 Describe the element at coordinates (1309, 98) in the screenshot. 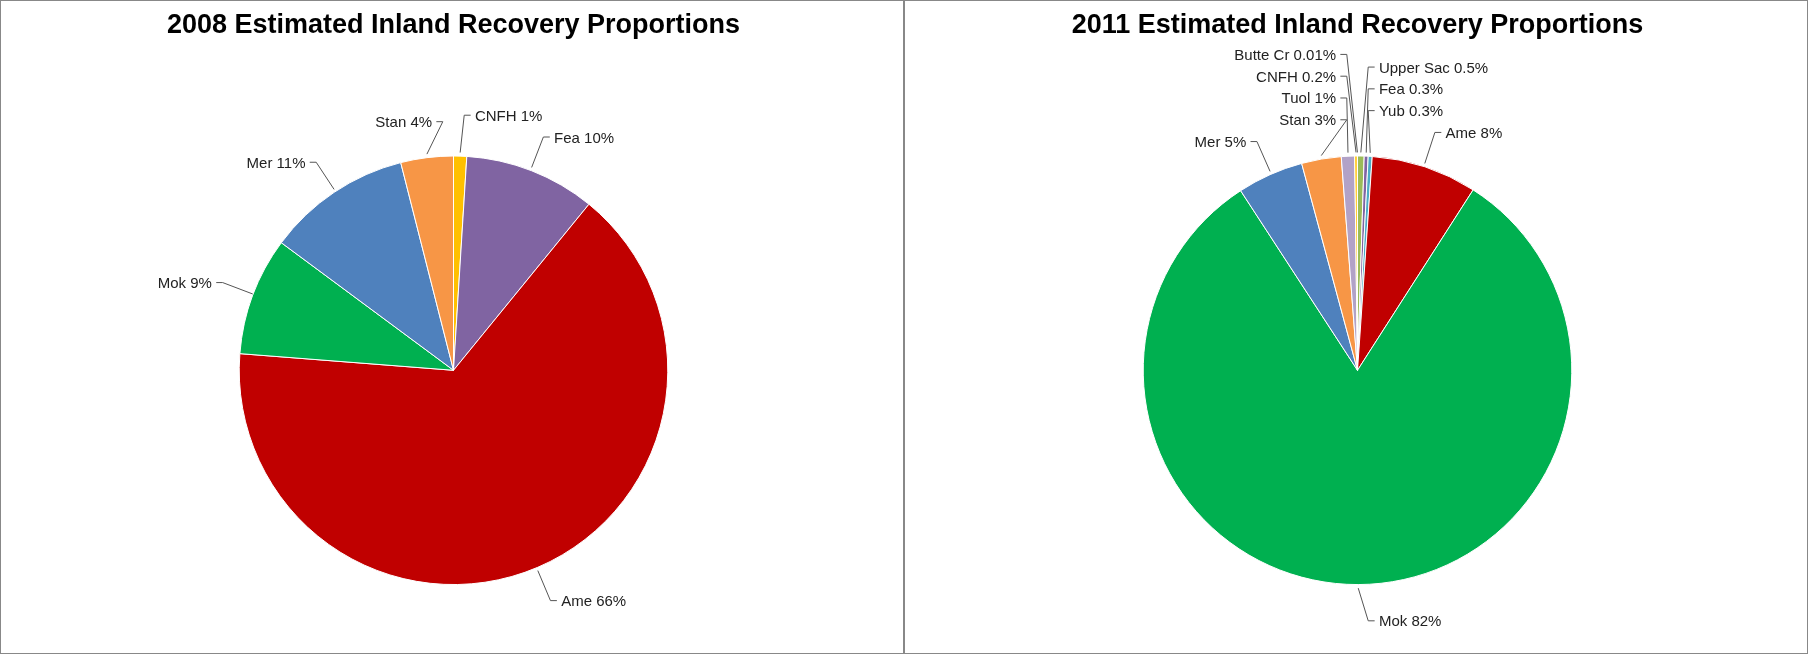

I see `slice-label: Tuol 1%` at that location.